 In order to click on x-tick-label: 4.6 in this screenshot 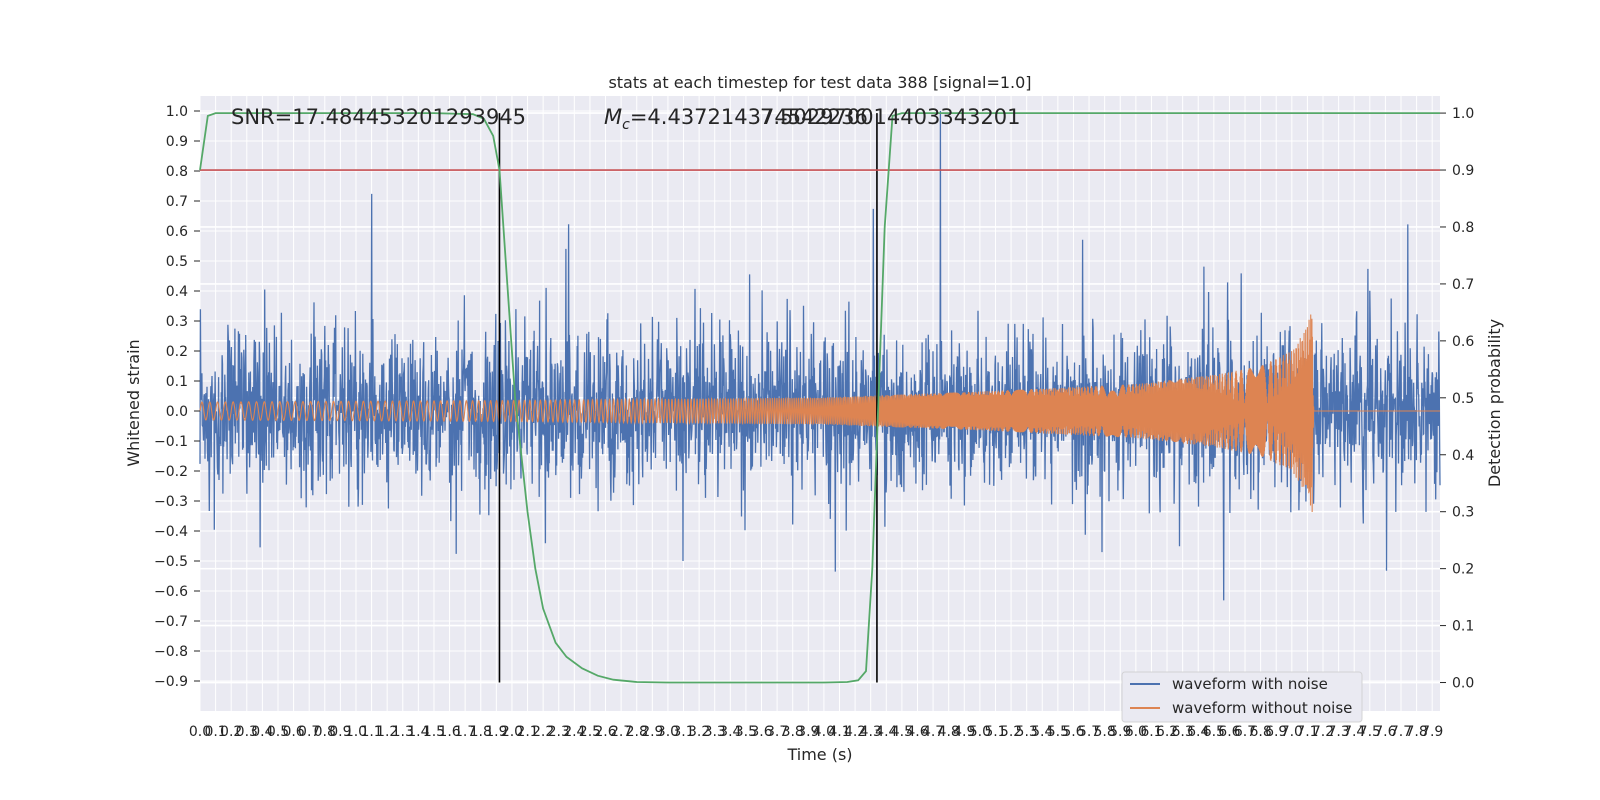, I will do `click(917, 732)`.